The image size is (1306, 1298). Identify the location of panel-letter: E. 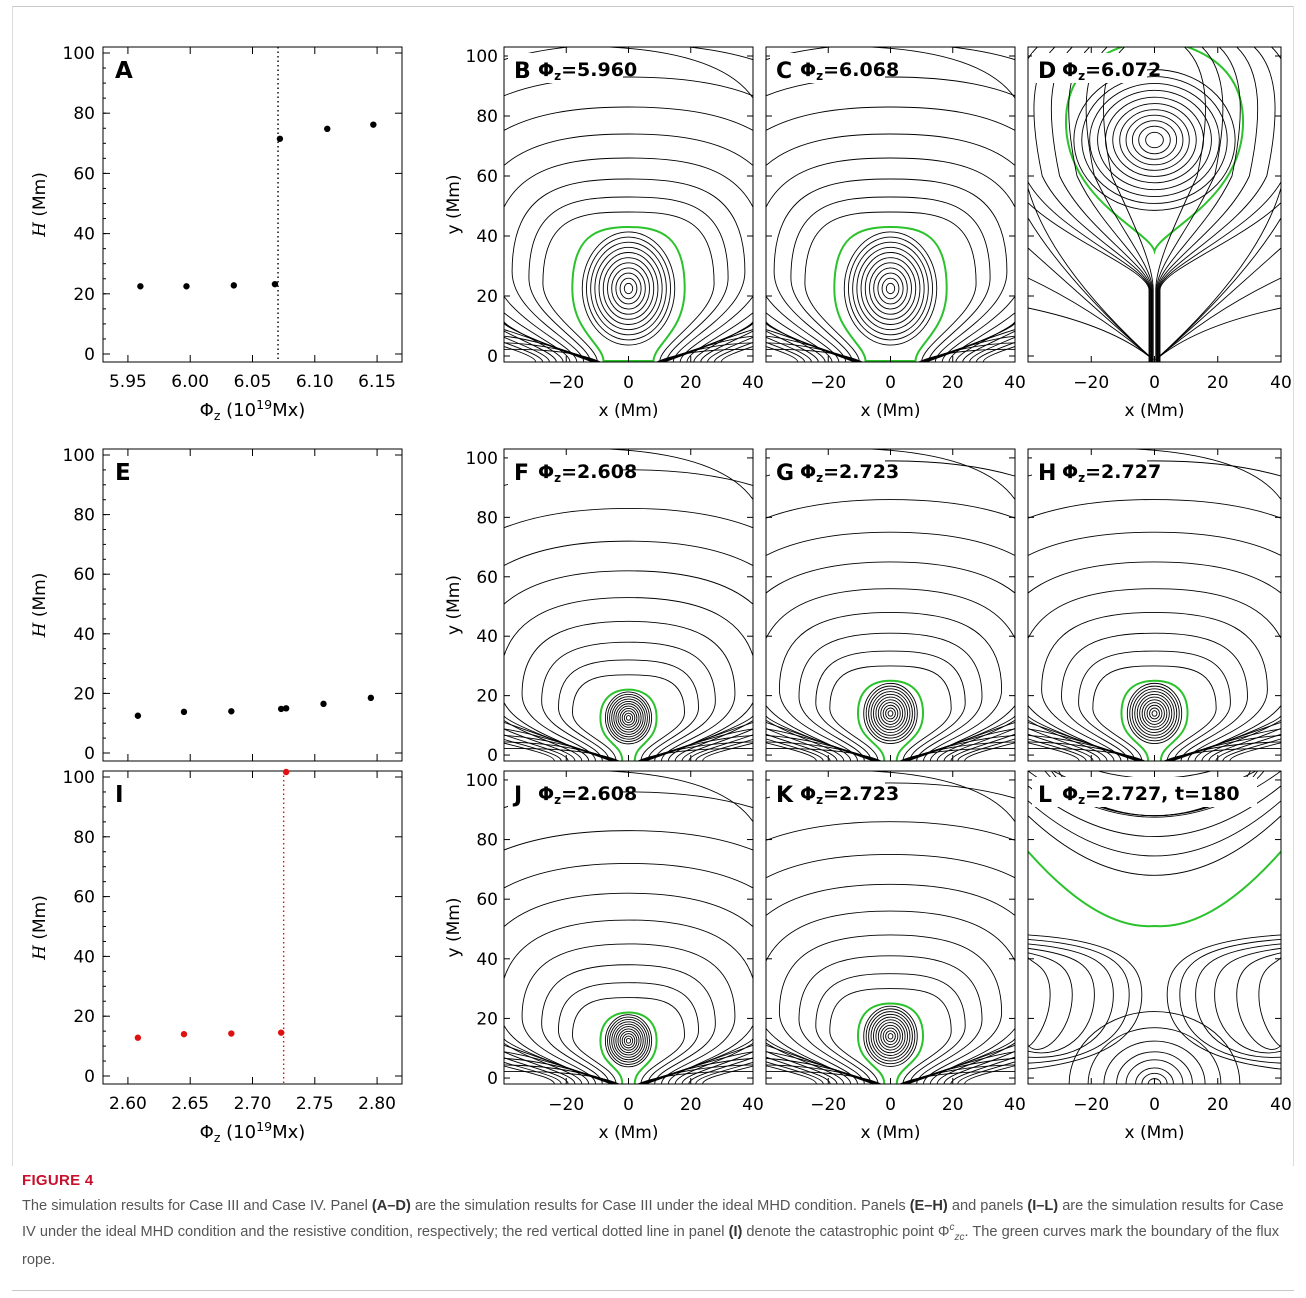
(123, 473).